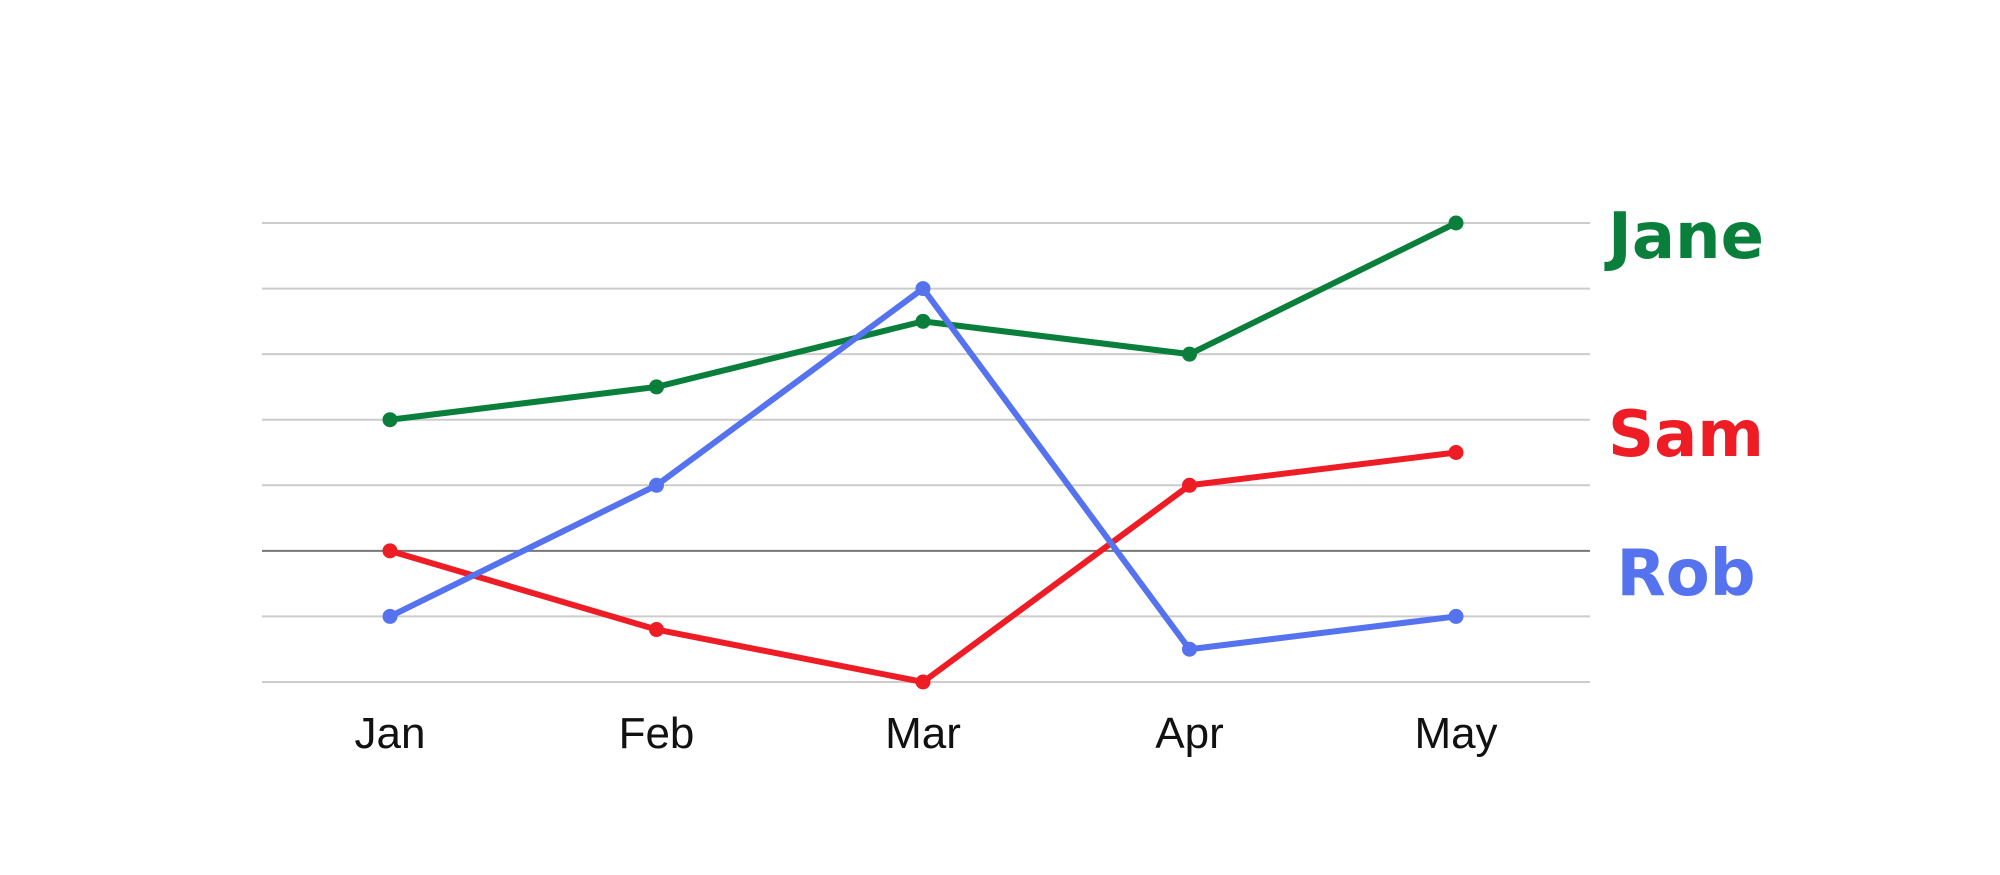 The height and width of the screenshot is (875, 2000). What do you see at coordinates (390, 420) in the screenshot?
I see `data-point-jane-jan` at bounding box center [390, 420].